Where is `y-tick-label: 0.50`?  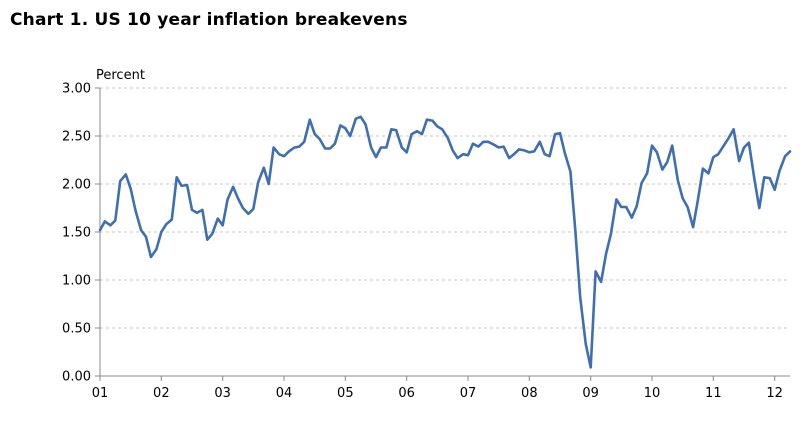
y-tick-label: 0.50 is located at coordinates (76, 329).